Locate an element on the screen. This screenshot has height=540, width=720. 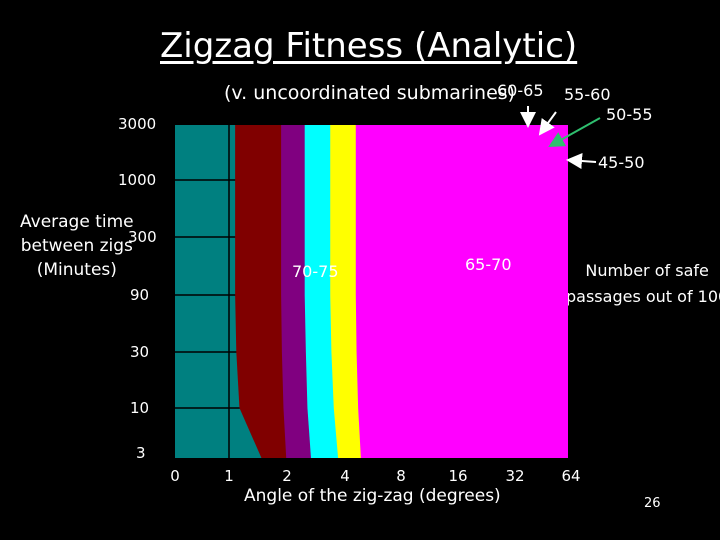
page-number: 26 is located at coordinates (652, 503).